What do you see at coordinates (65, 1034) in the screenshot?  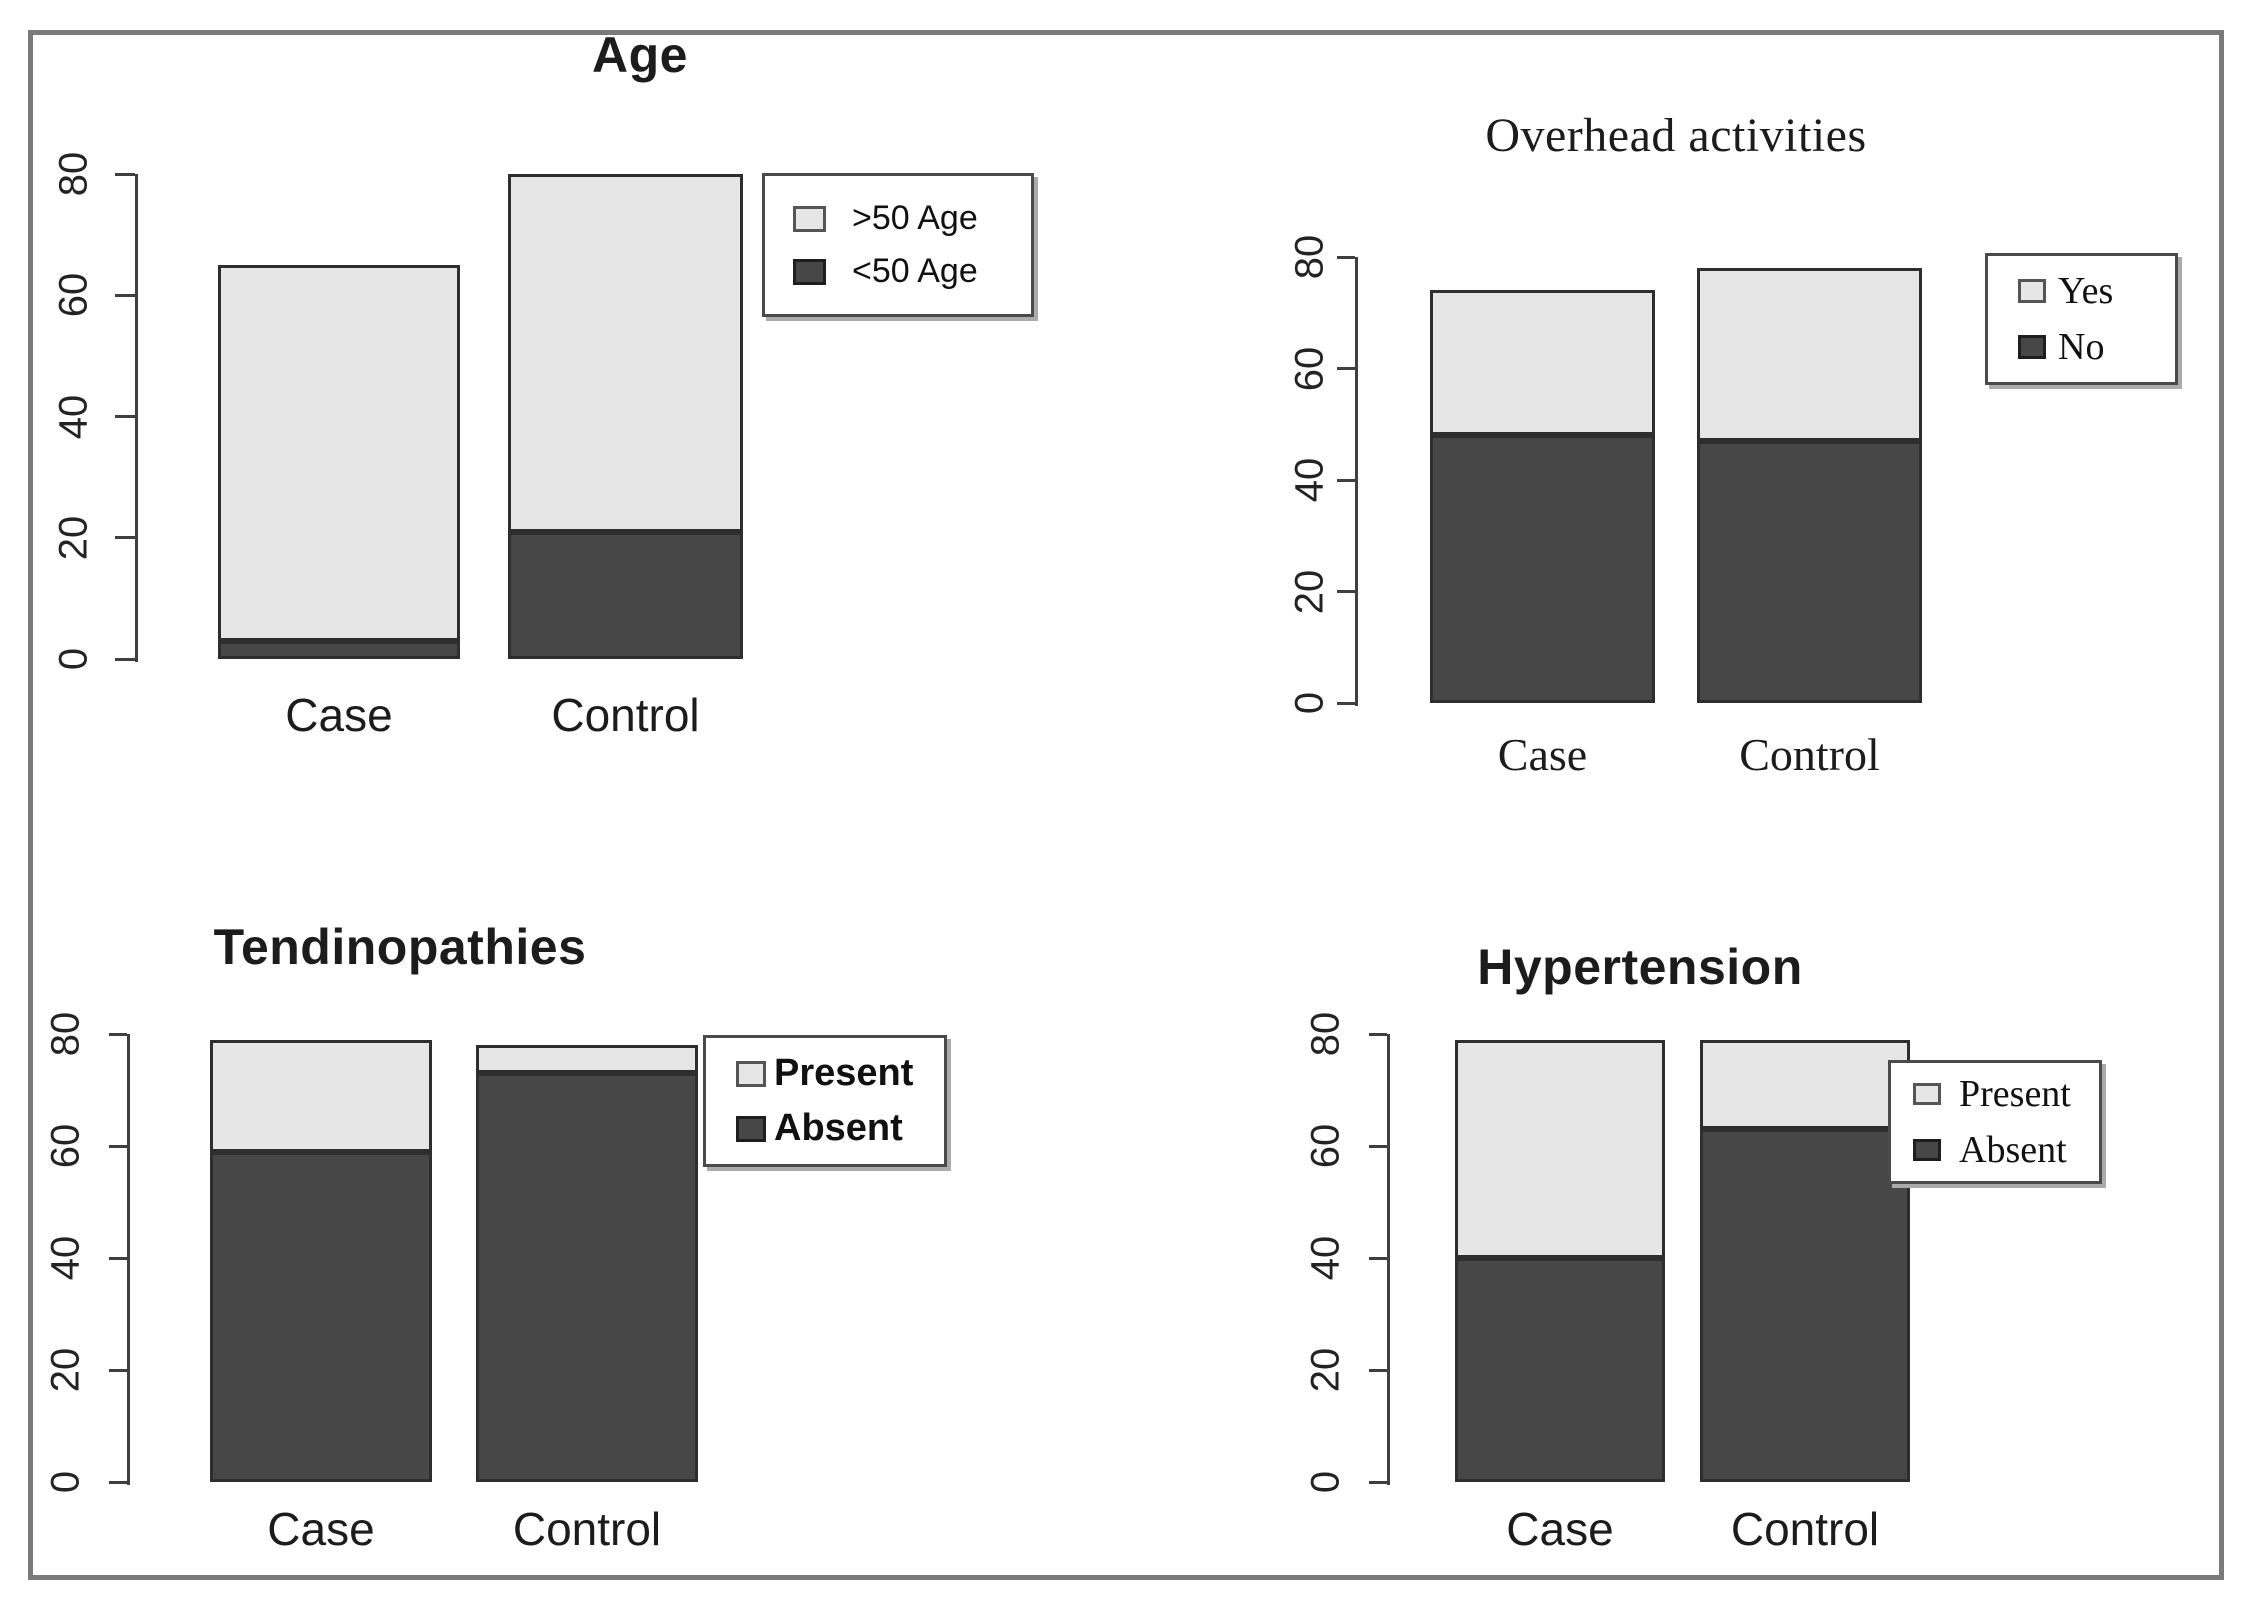 I see `y-tick-label-tendinopathies-80: 80` at bounding box center [65, 1034].